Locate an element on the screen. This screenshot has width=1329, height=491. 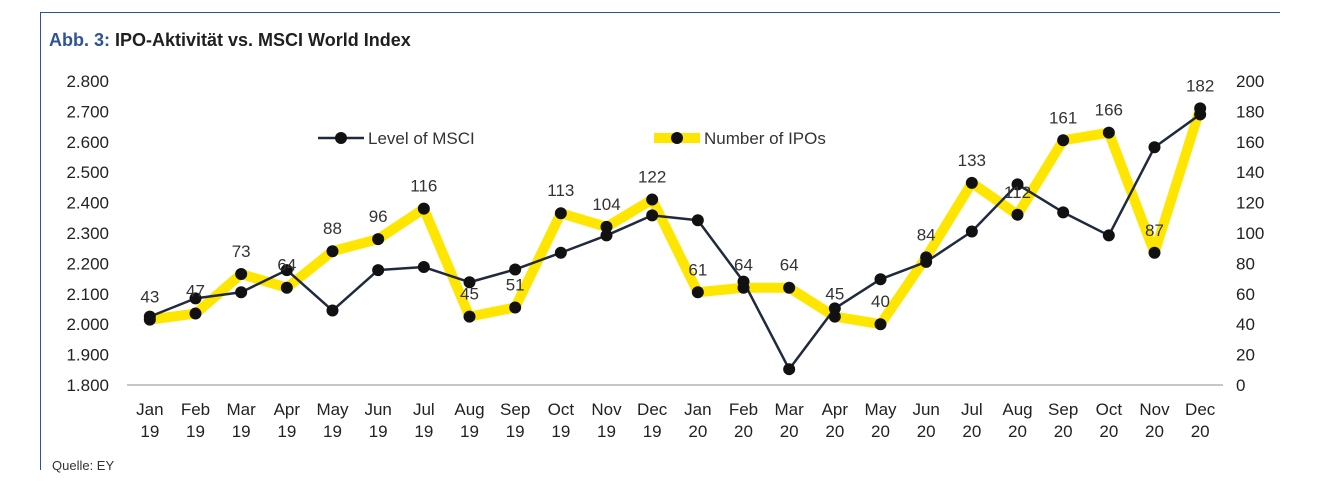
x-tick-label-month: Jul is located at coordinates (972, 409).